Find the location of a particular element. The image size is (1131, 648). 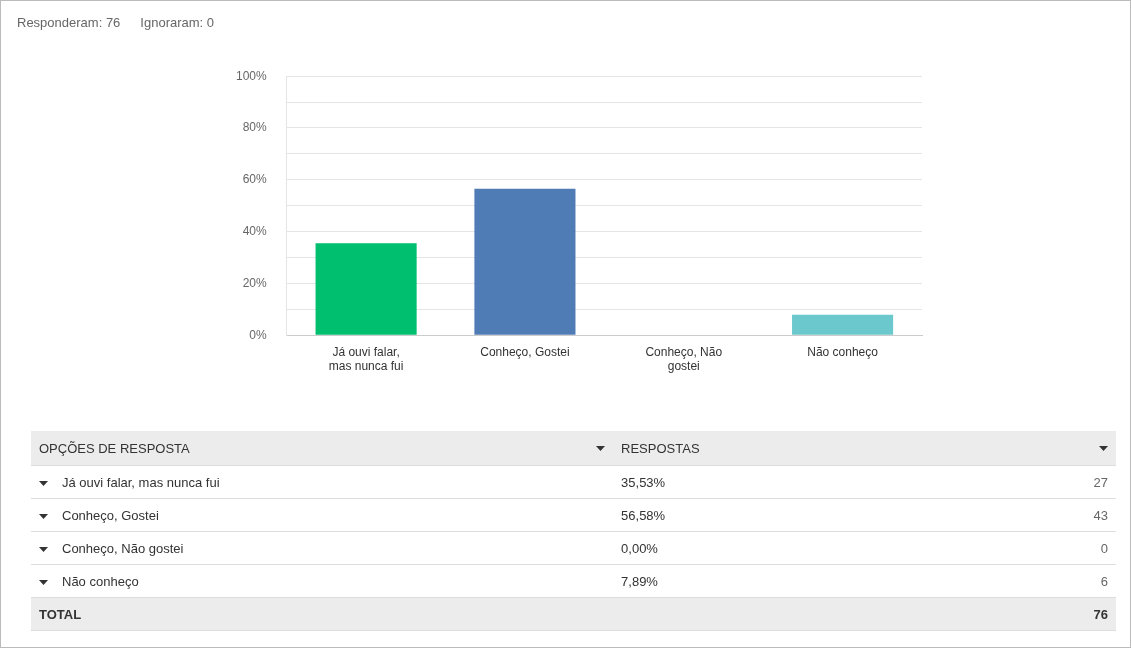

category-label: Já ouvi falar, mas nunca fui is located at coordinates (141, 482).